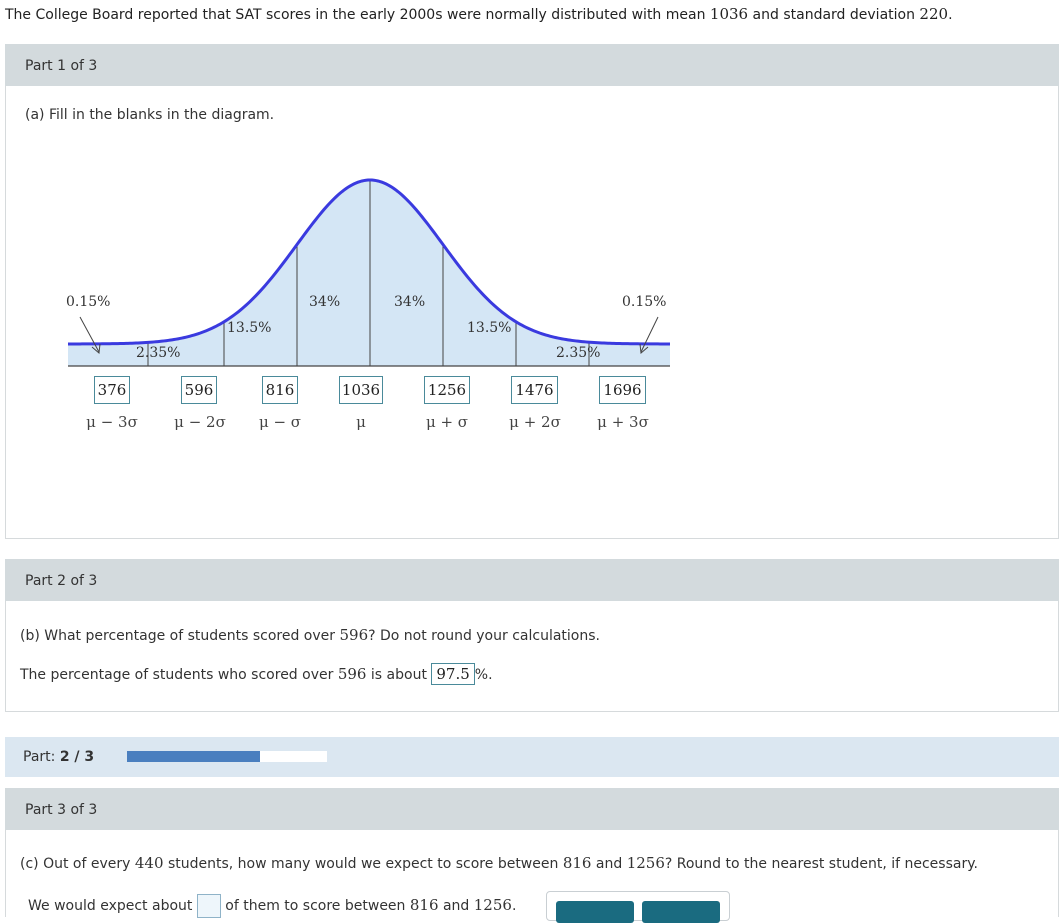  Describe the element at coordinates (424, 905) in the screenshot. I see `answer-number: 816` at that location.